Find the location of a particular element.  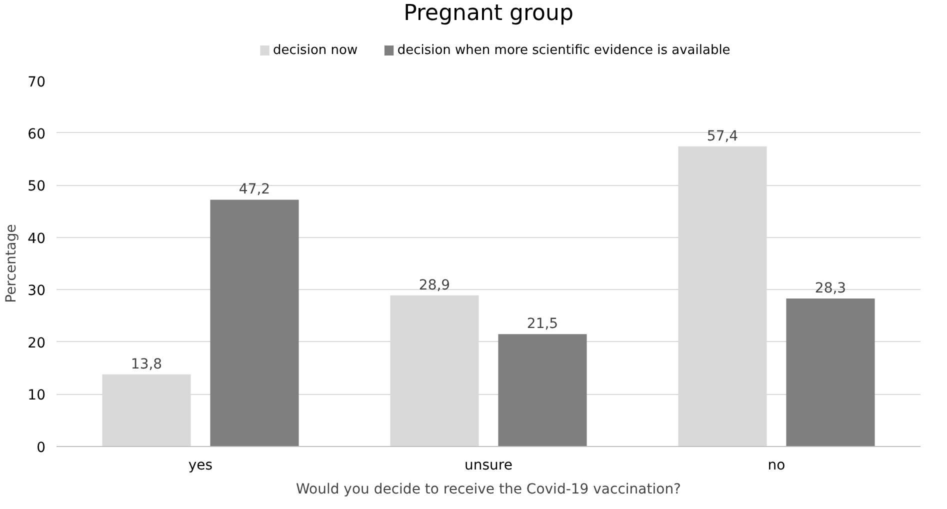

x-tick-label: unsure is located at coordinates (488, 466).